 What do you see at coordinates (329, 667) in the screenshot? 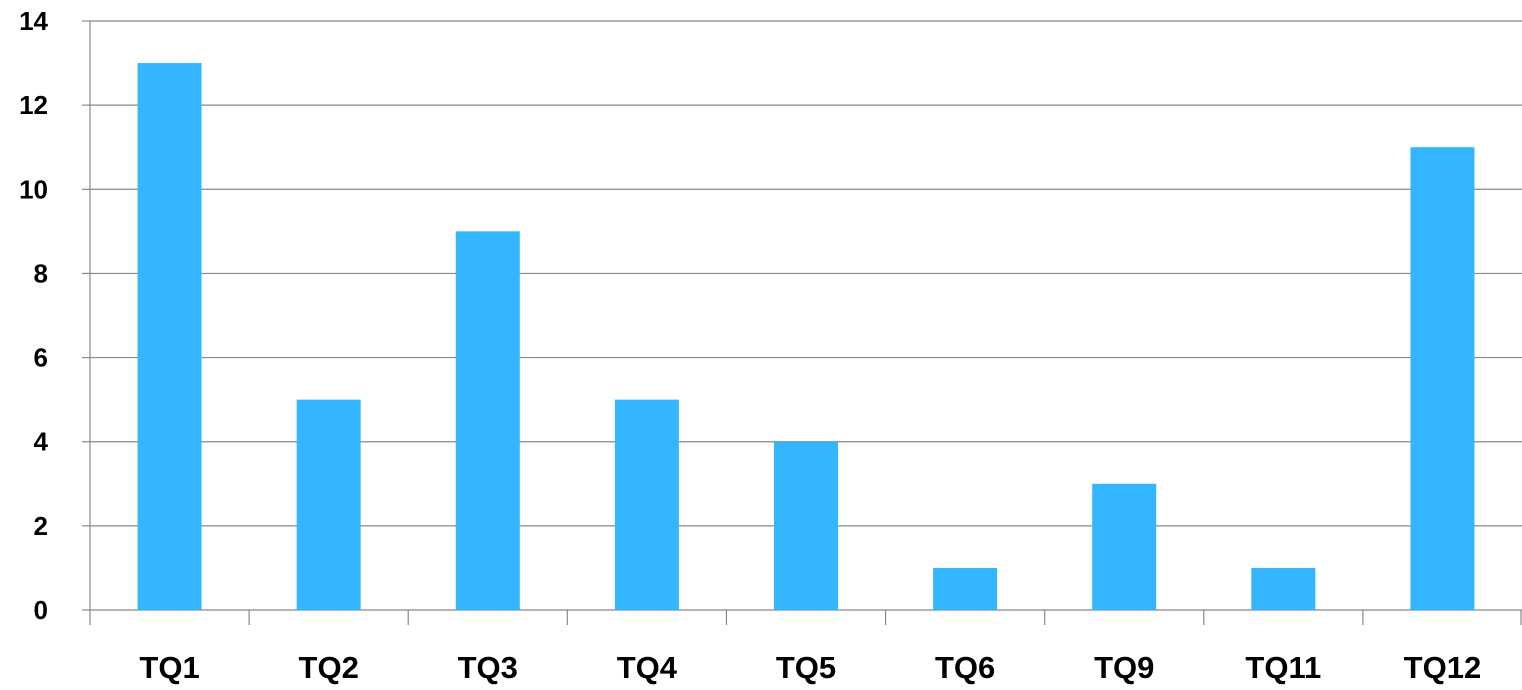
I see `x-category-label: TQ2` at bounding box center [329, 667].